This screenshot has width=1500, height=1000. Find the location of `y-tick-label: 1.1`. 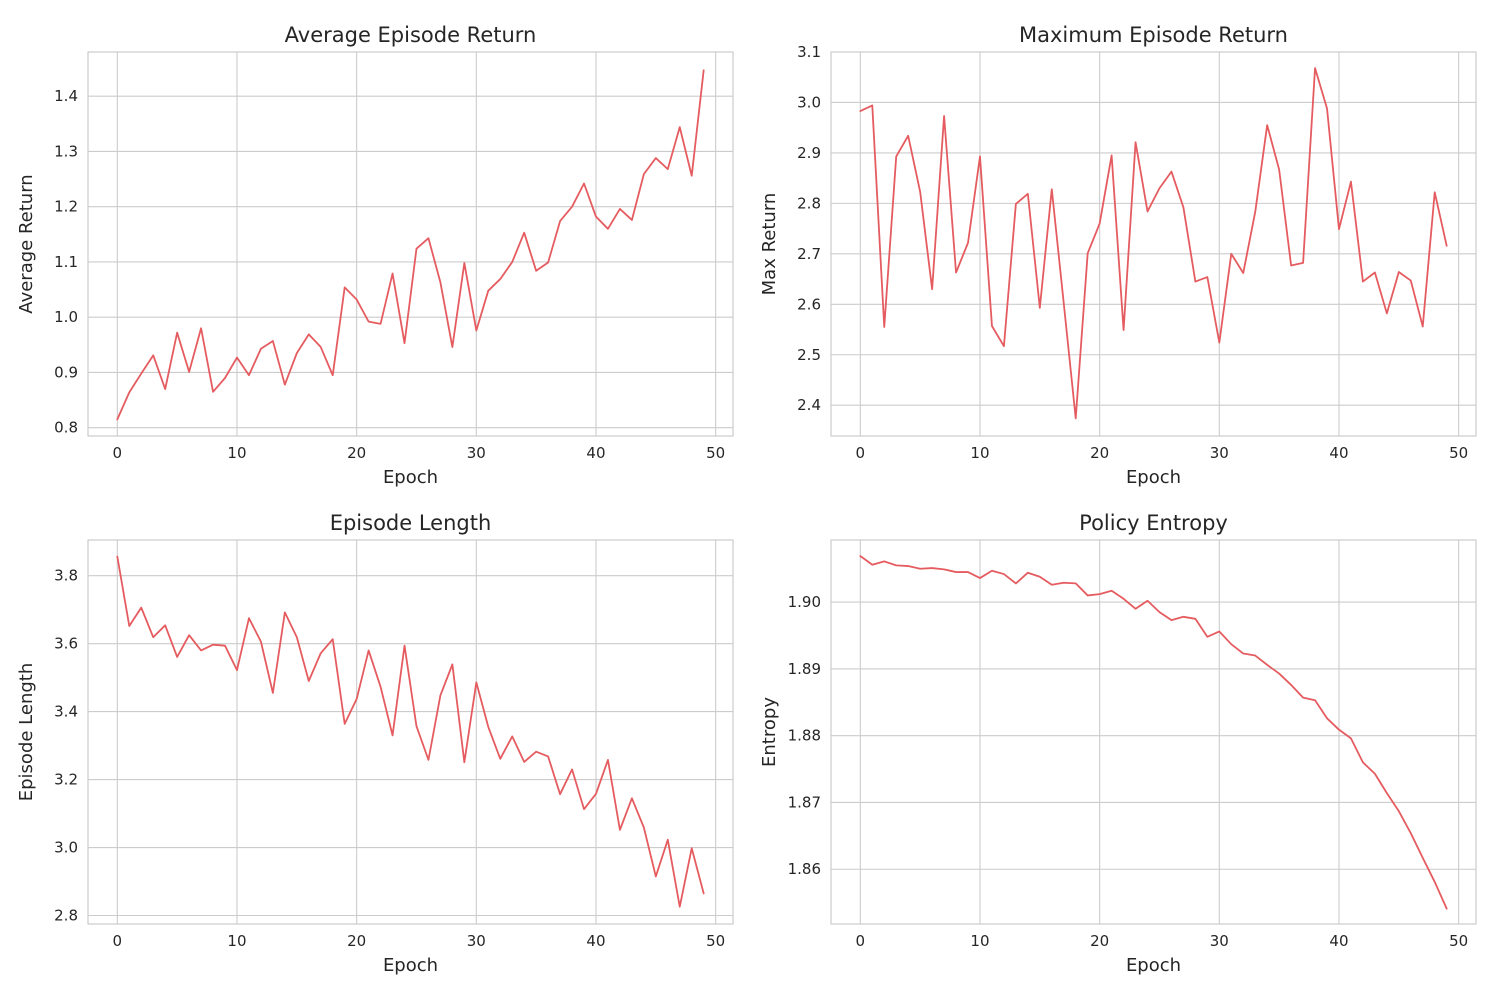

y-tick-label: 1.1 is located at coordinates (66, 262).